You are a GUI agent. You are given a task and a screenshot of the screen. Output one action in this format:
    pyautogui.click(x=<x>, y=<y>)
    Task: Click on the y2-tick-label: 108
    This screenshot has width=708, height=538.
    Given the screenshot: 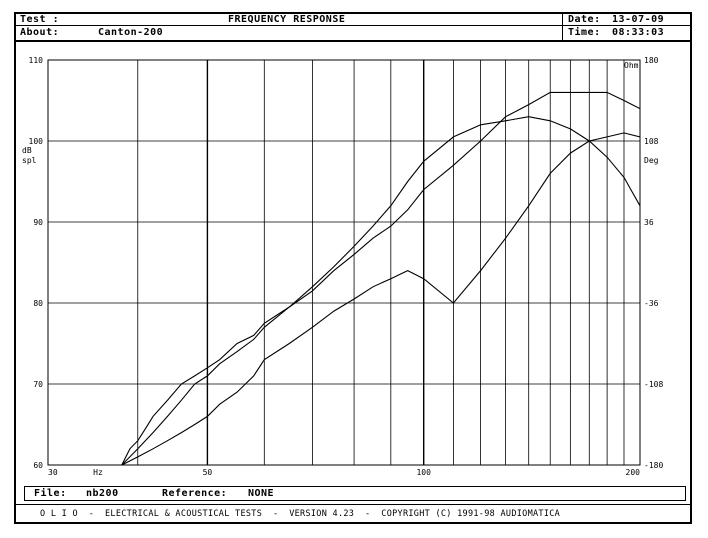 What is the action you would take?
    pyautogui.click(x=651, y=141)
    